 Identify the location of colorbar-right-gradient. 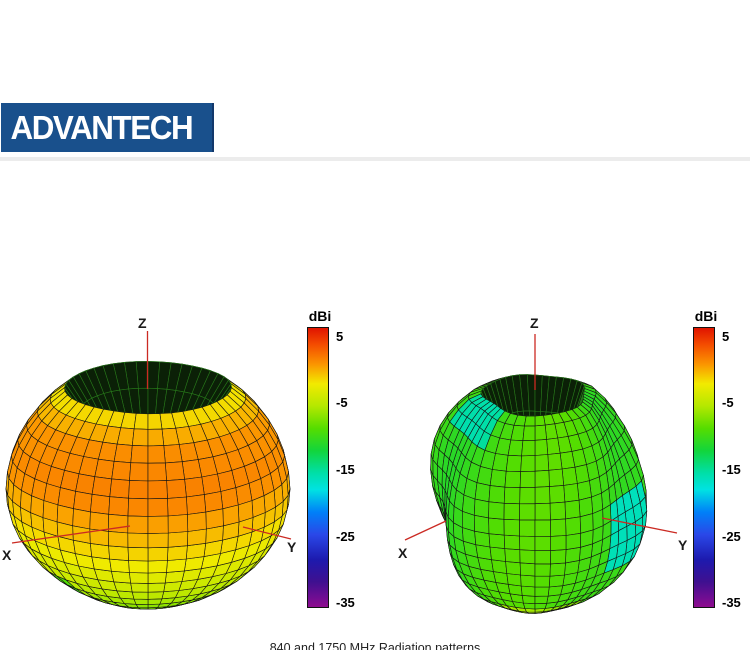
(704, 467).